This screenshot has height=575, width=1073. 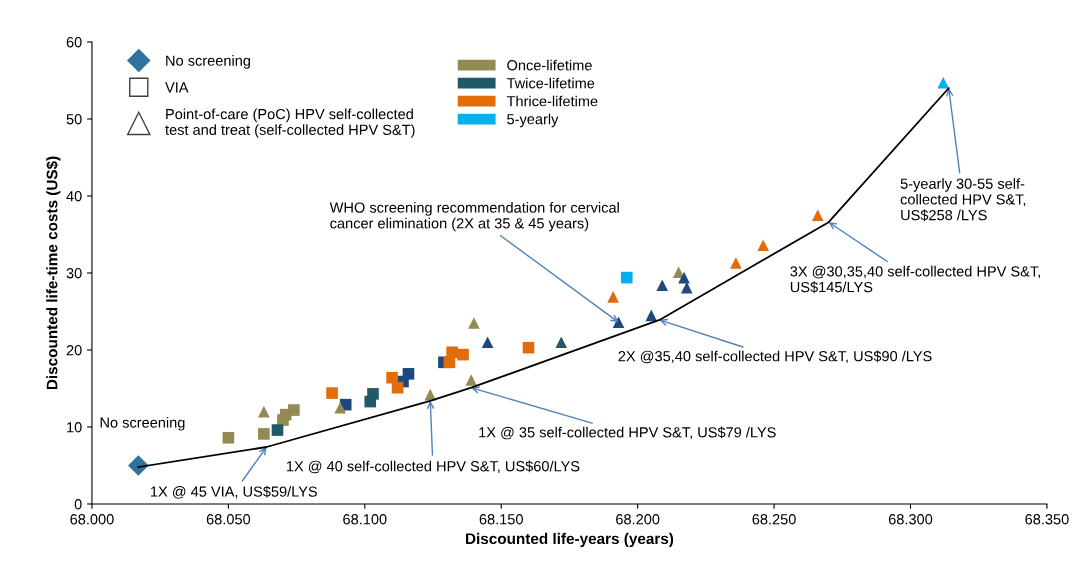 I want to click on legend-label: Thrice-lifetime, so click(x=552, y=101).